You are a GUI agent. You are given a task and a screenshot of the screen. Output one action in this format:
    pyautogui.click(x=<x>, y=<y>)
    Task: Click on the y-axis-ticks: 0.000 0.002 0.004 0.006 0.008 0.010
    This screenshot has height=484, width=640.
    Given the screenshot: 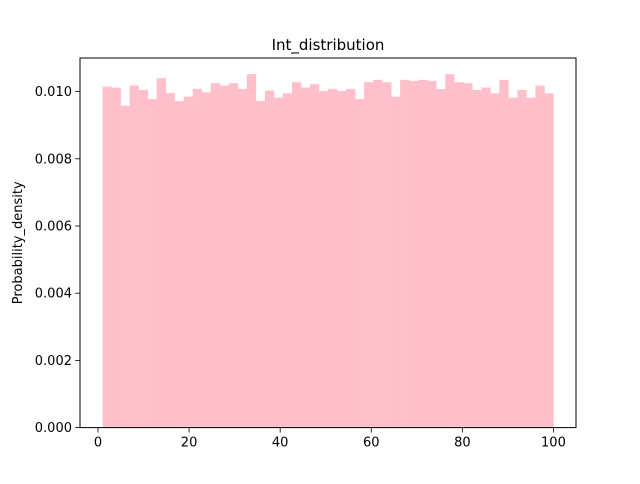 What is the action you would take?
    pyautogui.click(x=57, y=260)
    